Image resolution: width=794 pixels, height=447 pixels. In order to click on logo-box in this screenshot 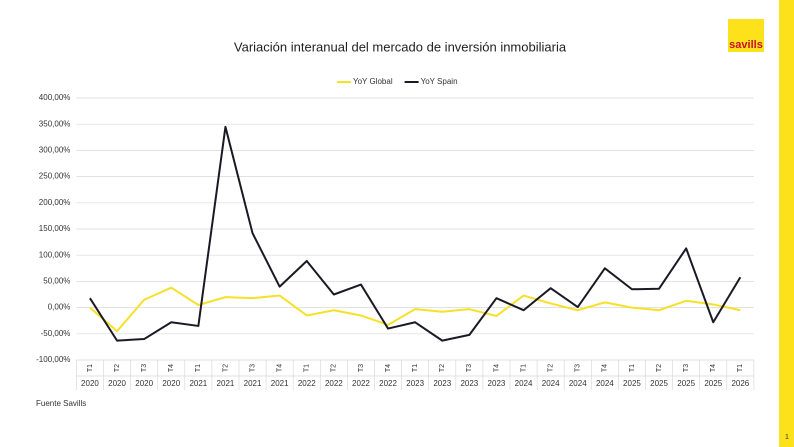, I will do `click(746, 35)`.